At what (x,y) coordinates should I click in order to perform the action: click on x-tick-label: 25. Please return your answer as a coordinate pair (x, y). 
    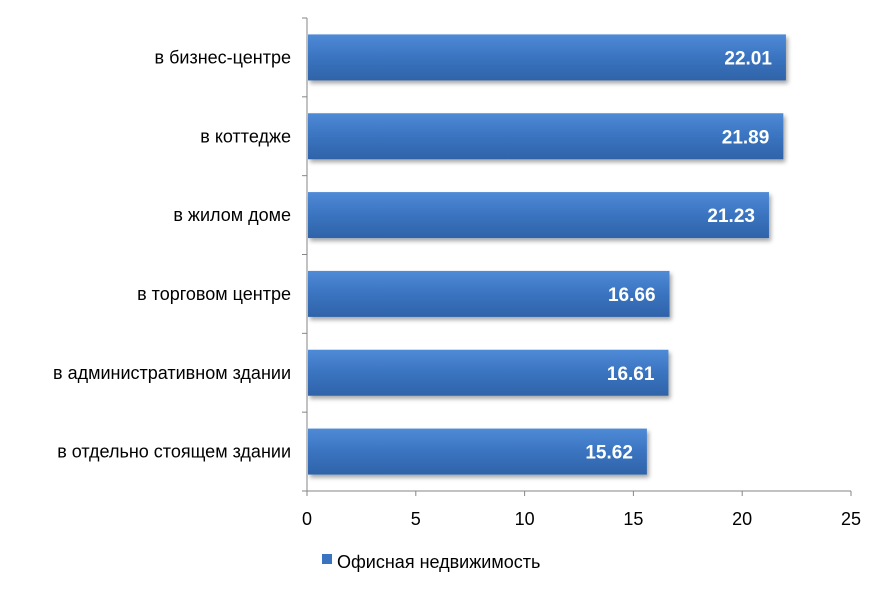
    Looking at the image, I should click on (851, 519).